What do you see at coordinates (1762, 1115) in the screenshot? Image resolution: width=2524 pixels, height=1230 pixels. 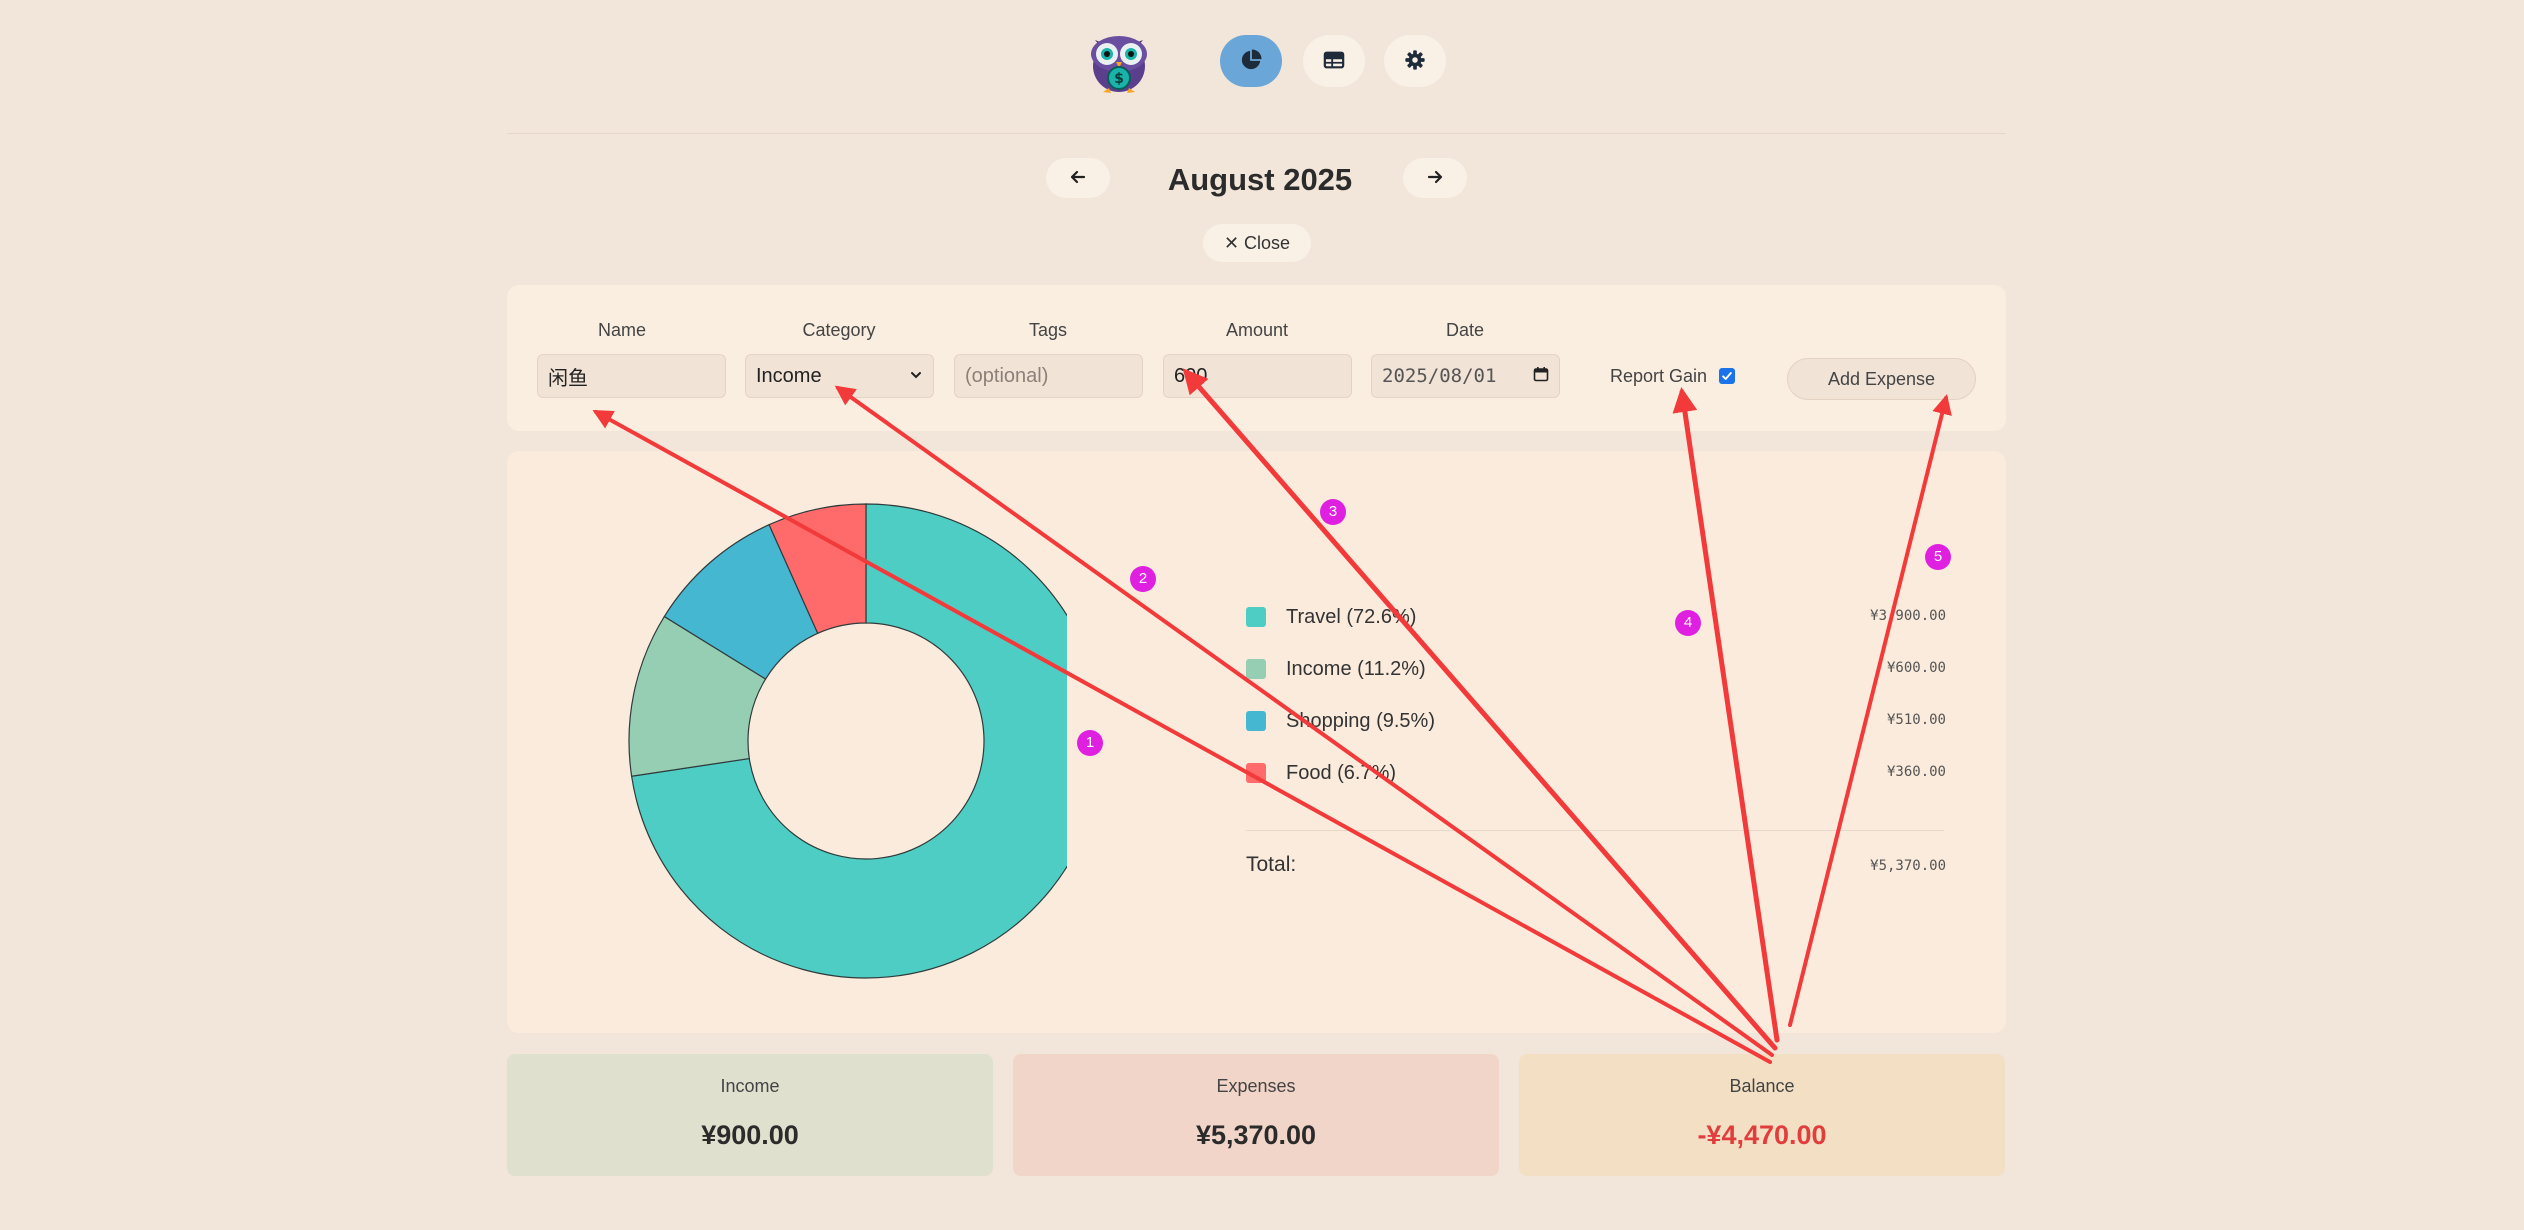 I see `balance-card: Balance -¥4,470.00` at bounding box center [1762, 1115].